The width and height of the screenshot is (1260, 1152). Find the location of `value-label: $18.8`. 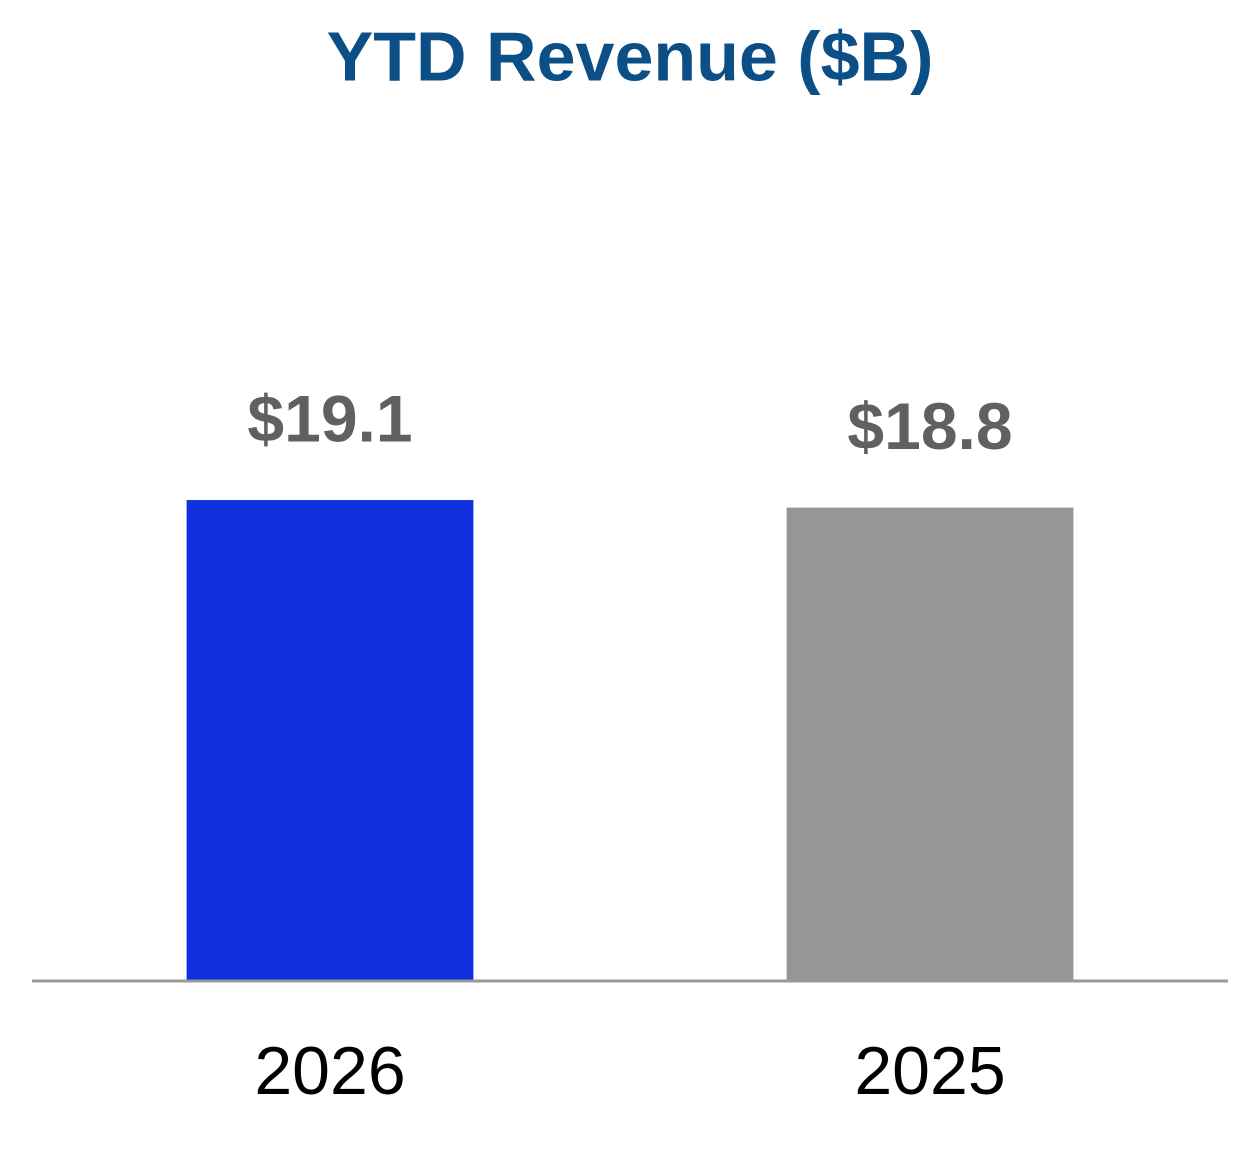

value-label: $18.8 is located at coordinates (929, 426).